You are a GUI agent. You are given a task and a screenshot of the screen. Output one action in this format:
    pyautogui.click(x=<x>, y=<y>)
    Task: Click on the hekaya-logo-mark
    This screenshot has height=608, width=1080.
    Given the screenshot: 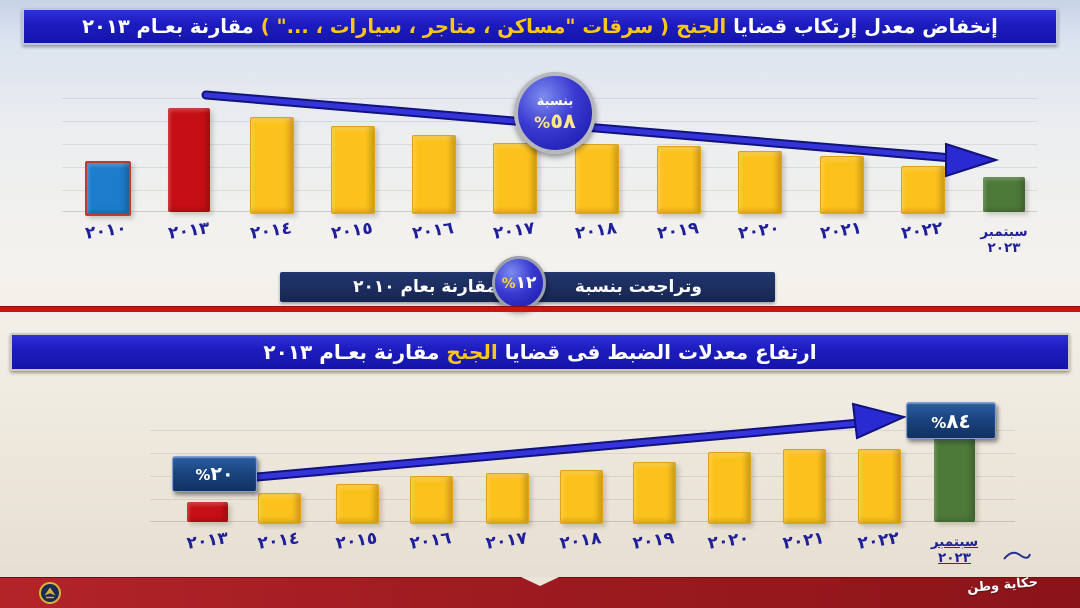 What is the action you would take?
    pyautogui.click(x=1017, y=555)
    